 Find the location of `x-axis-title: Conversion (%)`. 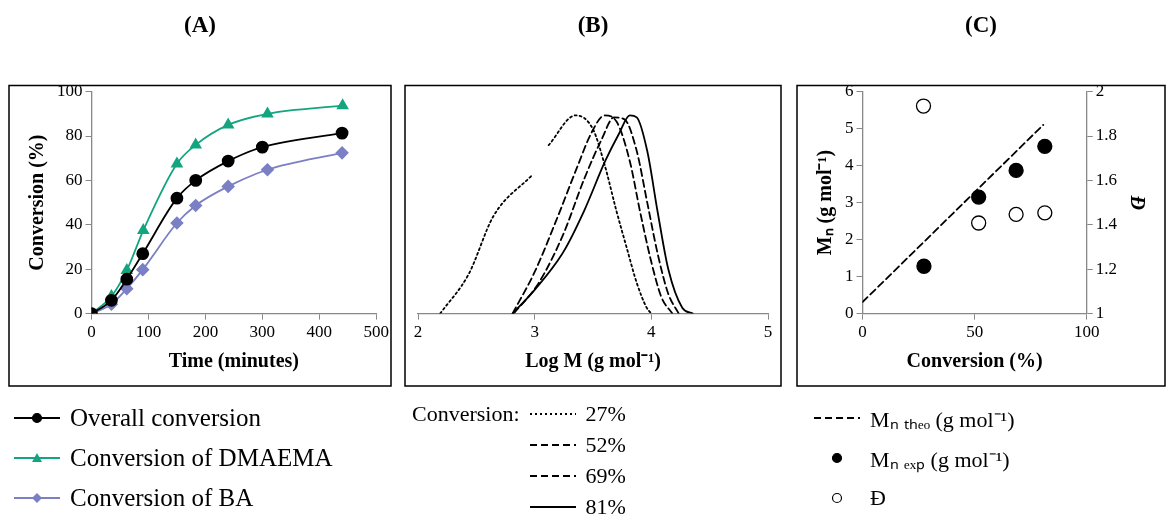

x-axis-title: Conversion (%) is located at coordinates (974, 361).